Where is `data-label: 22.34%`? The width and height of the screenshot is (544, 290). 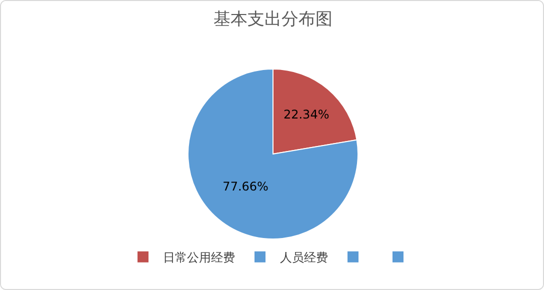 data-label: 22.34% is located at coordinates (306, 115).